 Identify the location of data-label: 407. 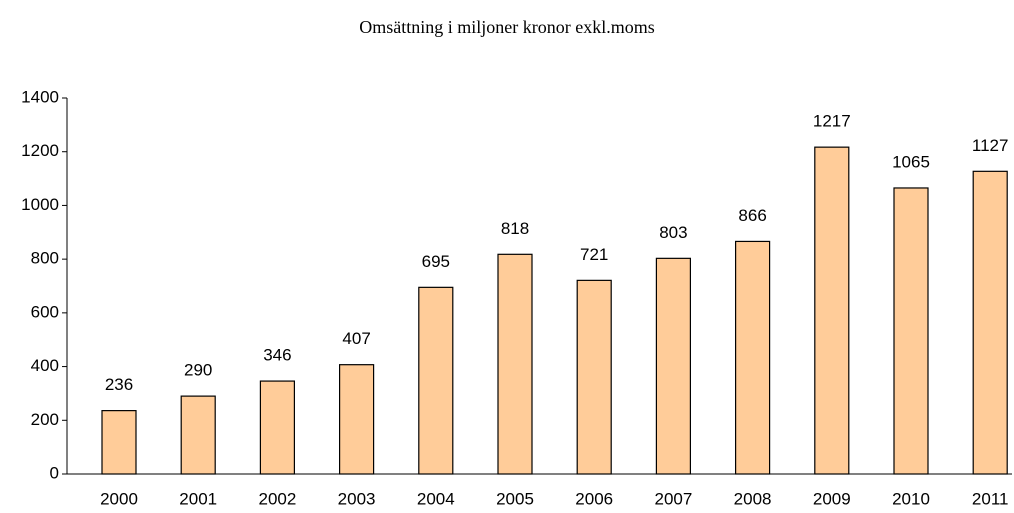
(356, 338).